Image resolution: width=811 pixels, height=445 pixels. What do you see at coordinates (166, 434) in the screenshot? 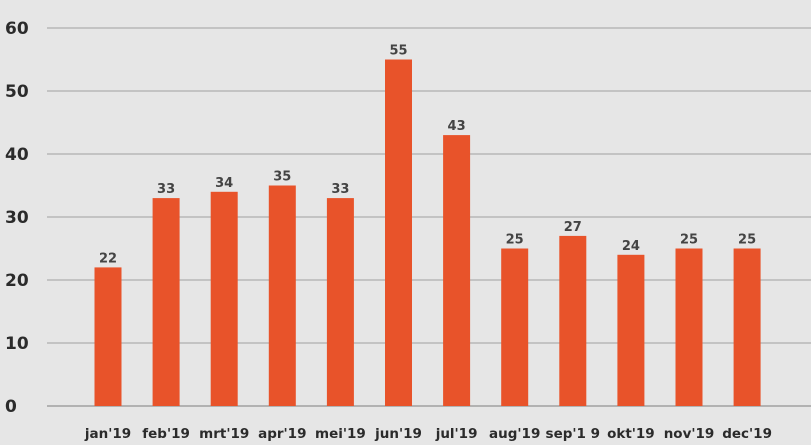
I see `x-tick-label: feb'19` at bounding box center [166, 434].